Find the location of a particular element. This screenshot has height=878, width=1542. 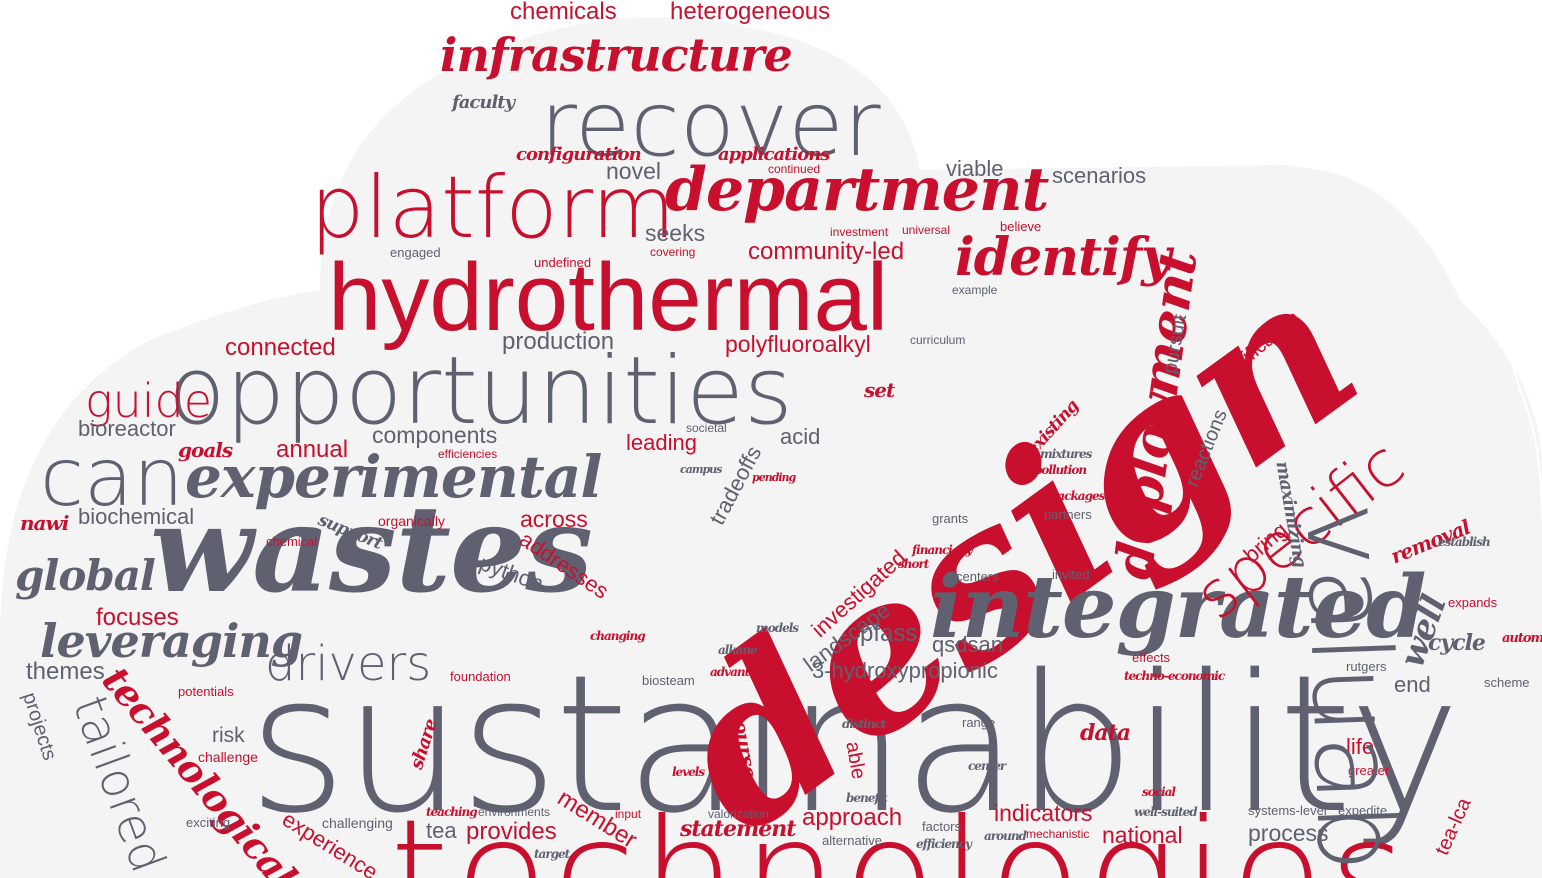

word-establish: establish is located at coordinates (1464, 542).